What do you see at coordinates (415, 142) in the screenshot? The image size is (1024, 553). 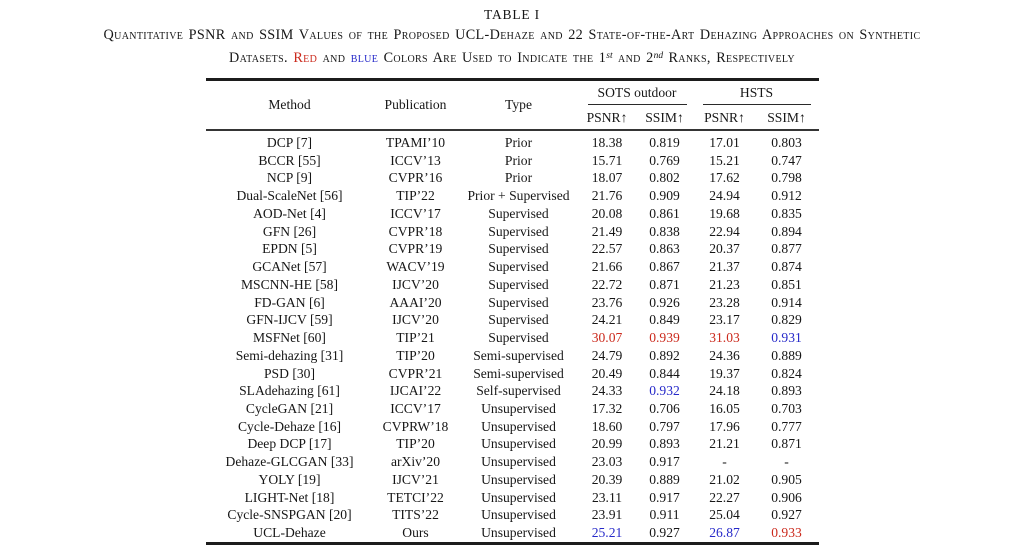 I see `publication-cell: TPAMI’10` at bounding box center [415, 142].